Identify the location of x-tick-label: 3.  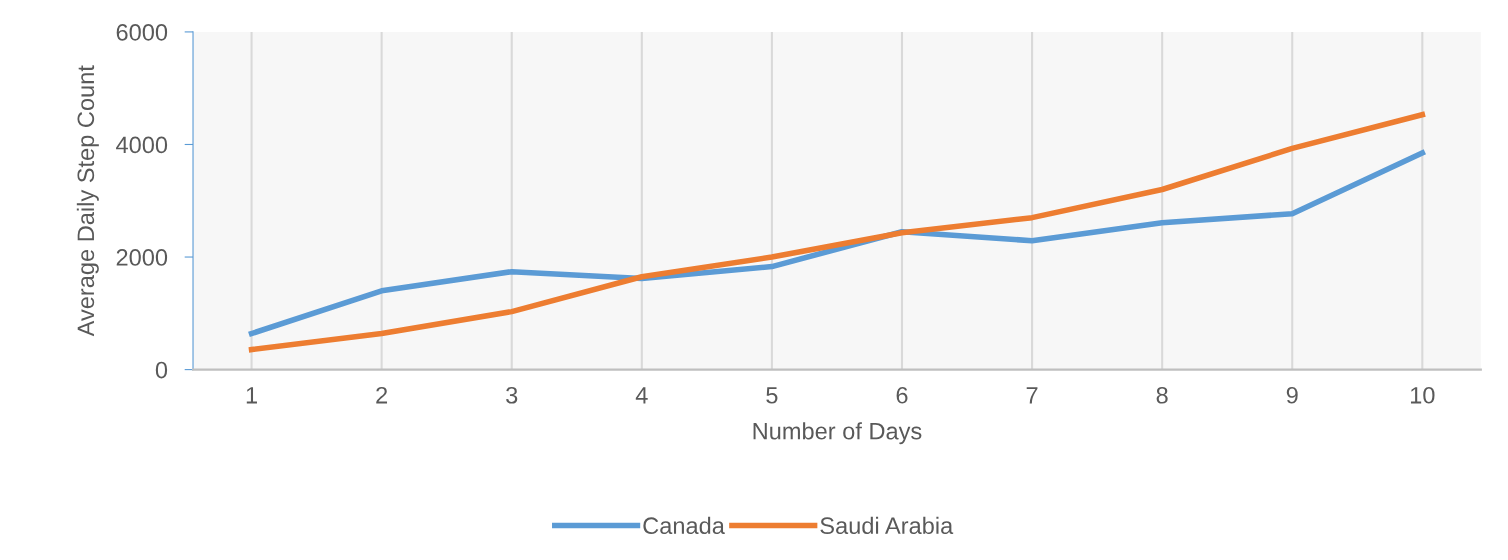
(512, 395).